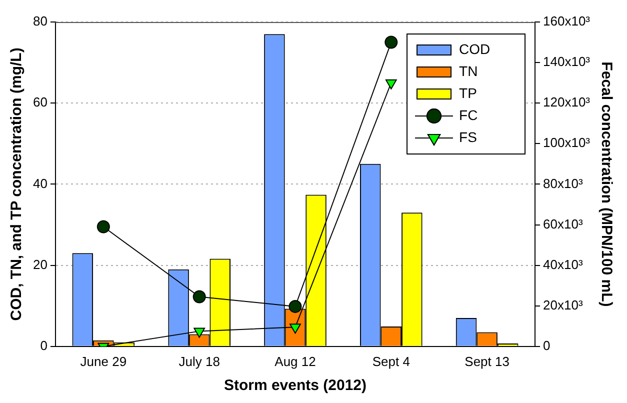  What do you see at coordinates (40, 21) in the screenshot?
I see `y-tick-label: 80` at bounding box center [40, 21].